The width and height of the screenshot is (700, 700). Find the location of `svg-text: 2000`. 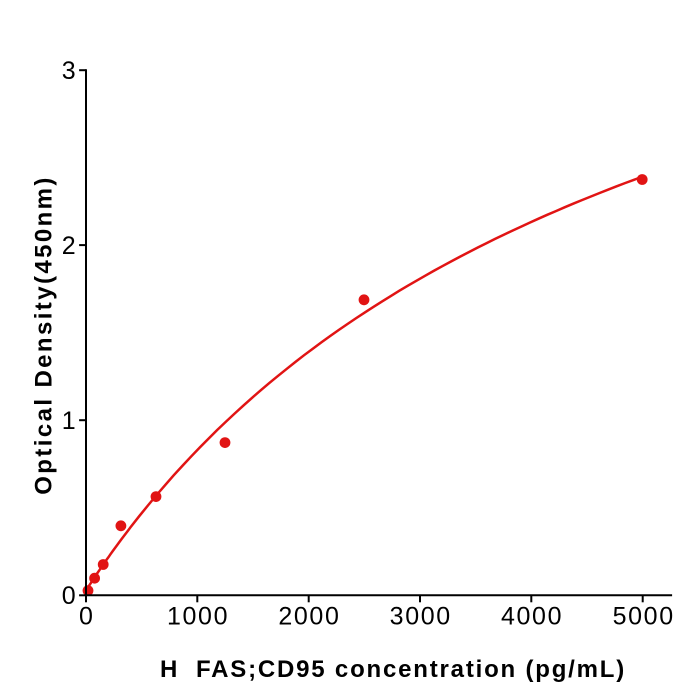

svg-text: 2000 is located at coordinates (309, 617).